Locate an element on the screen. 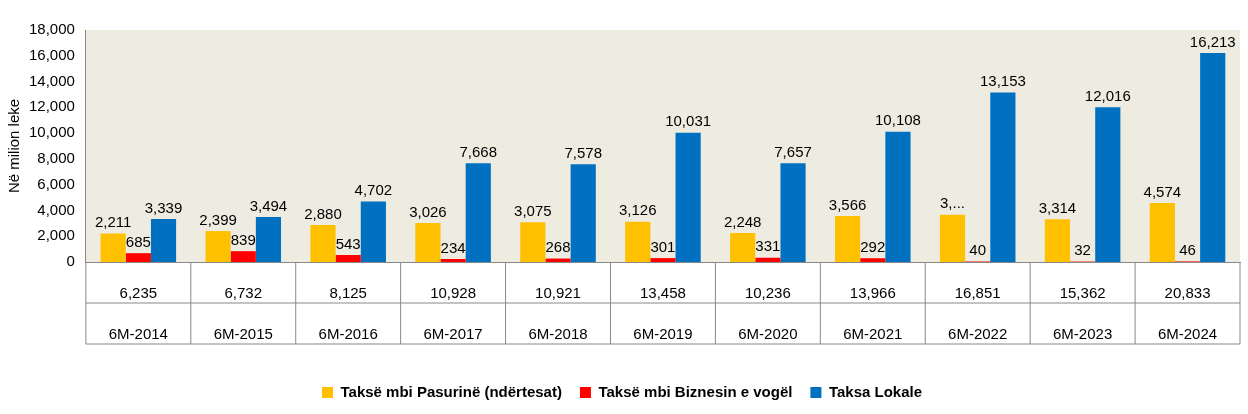  data-label: 543 is located at coordinates (348, 243).